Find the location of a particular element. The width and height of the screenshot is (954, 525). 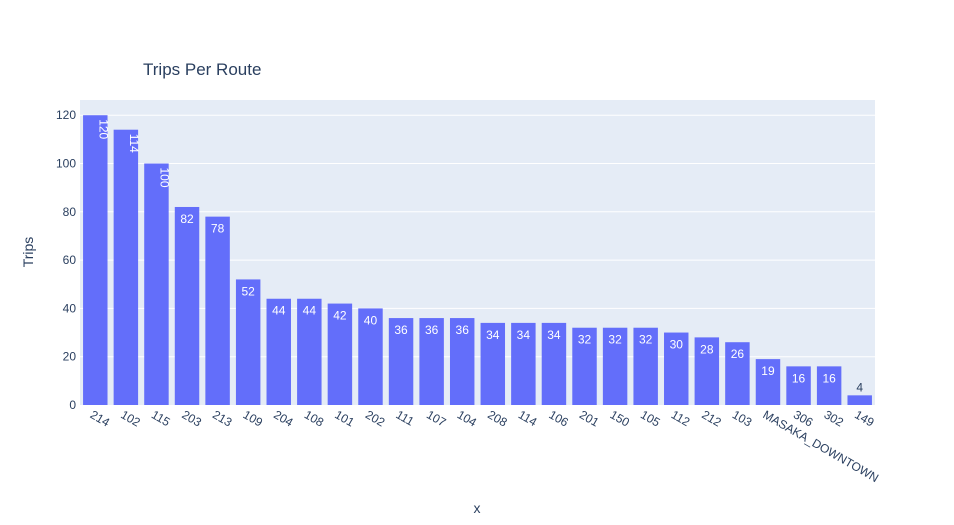

x-tick-label: 212 is located at coordinates (711, 418).